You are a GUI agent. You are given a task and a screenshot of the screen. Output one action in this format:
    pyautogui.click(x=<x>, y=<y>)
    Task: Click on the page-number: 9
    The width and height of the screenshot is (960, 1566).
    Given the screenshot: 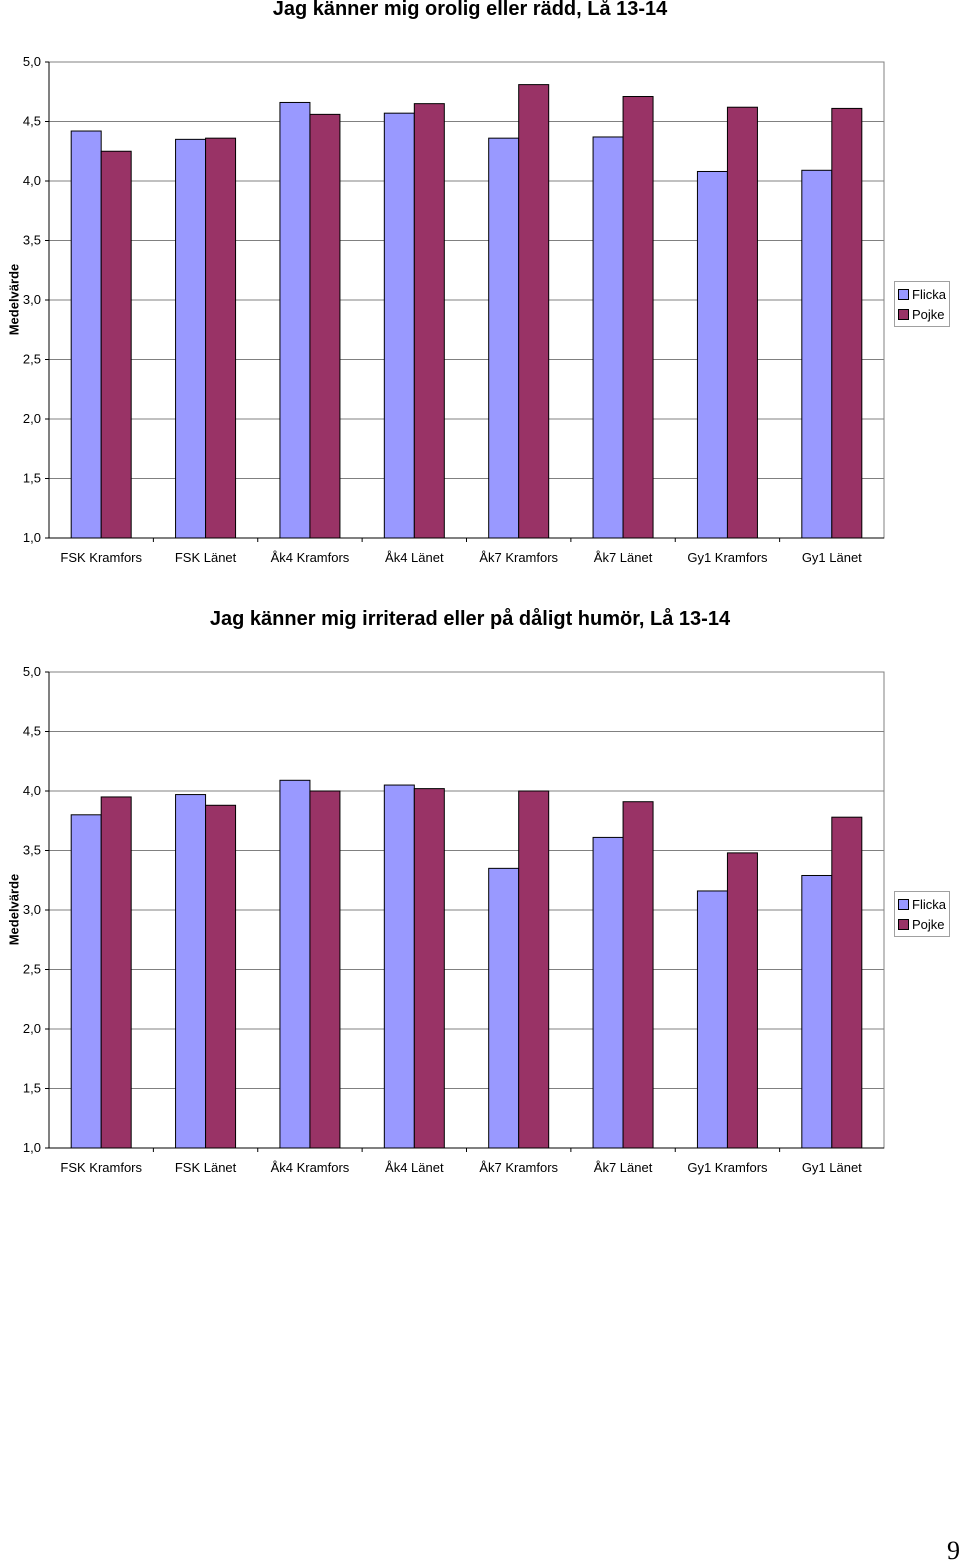 What is the action you would take?
    pyautogui.click(x=953, y=1550)
    